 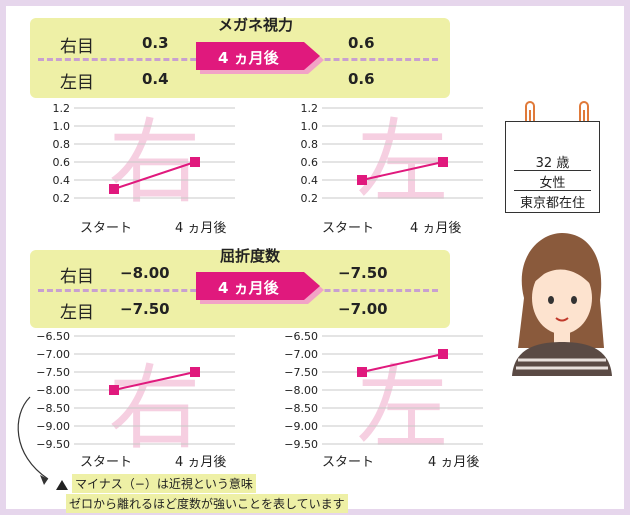 I want to click on chart-refraction-right: 右 −6.50 −7.00 −7.50 −8.00 −8.50 −9.00 −9.50, so click(x=135, y=391).